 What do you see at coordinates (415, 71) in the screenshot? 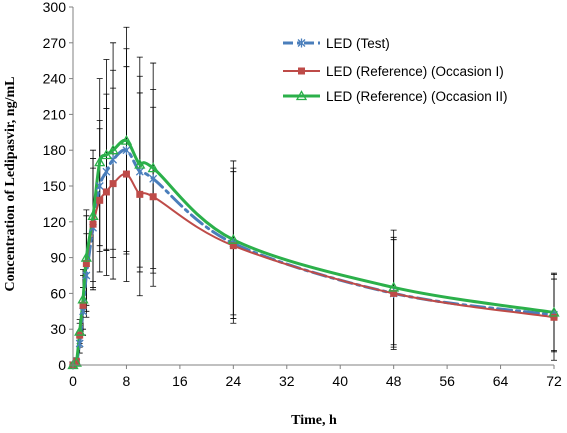
I see `legend-label-led-reference-occasion-i: LED (Reference) (Occasion I)` at bounding box center [415, 71].